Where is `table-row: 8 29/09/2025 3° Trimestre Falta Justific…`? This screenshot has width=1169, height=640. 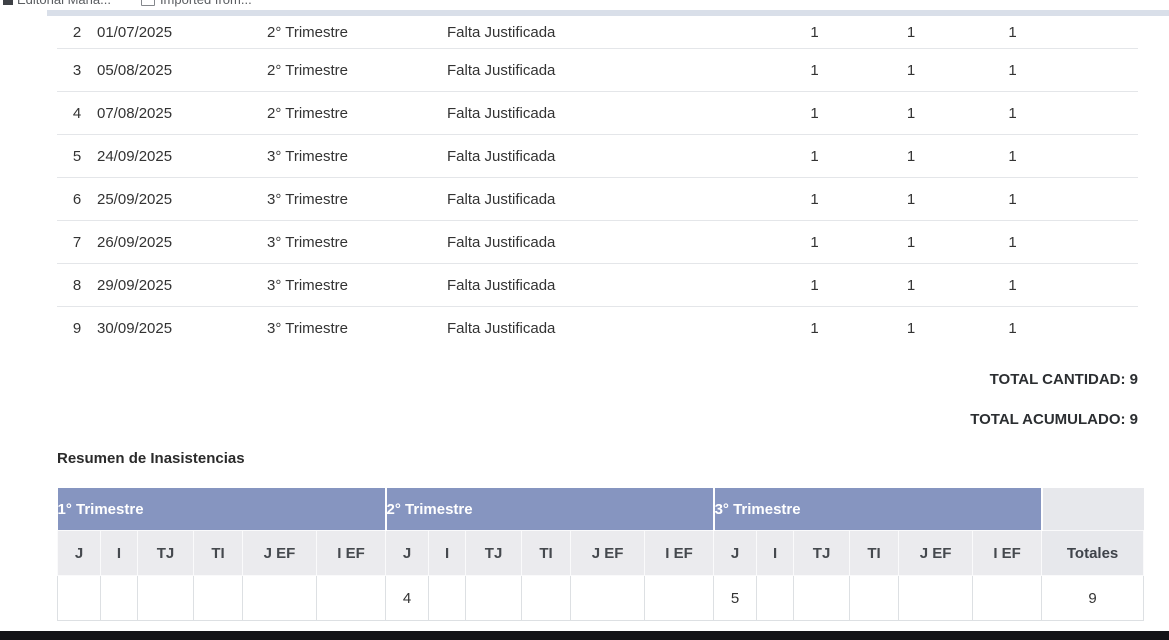 table-row: 8 29/09/2025 3° Trimestre Falta Justific… is located at coordinates (597, 285).